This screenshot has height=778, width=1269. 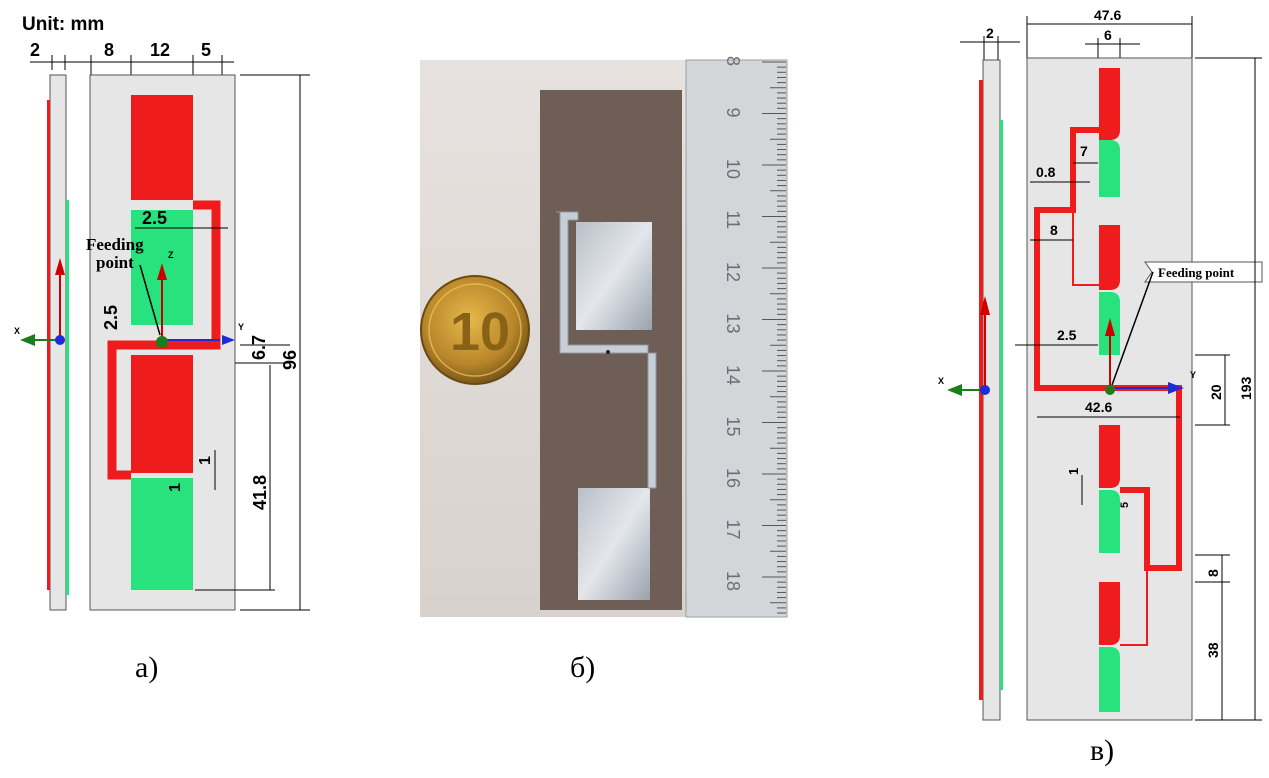 What do you see at coordinates (774, 337) in the screenshot?
I see `ruler-ticks` at bounding box center [774, 337].